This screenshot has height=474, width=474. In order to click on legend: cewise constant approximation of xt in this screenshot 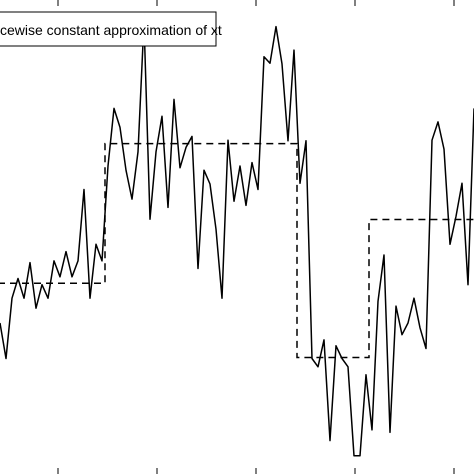, I will do `click(111, 29)`.